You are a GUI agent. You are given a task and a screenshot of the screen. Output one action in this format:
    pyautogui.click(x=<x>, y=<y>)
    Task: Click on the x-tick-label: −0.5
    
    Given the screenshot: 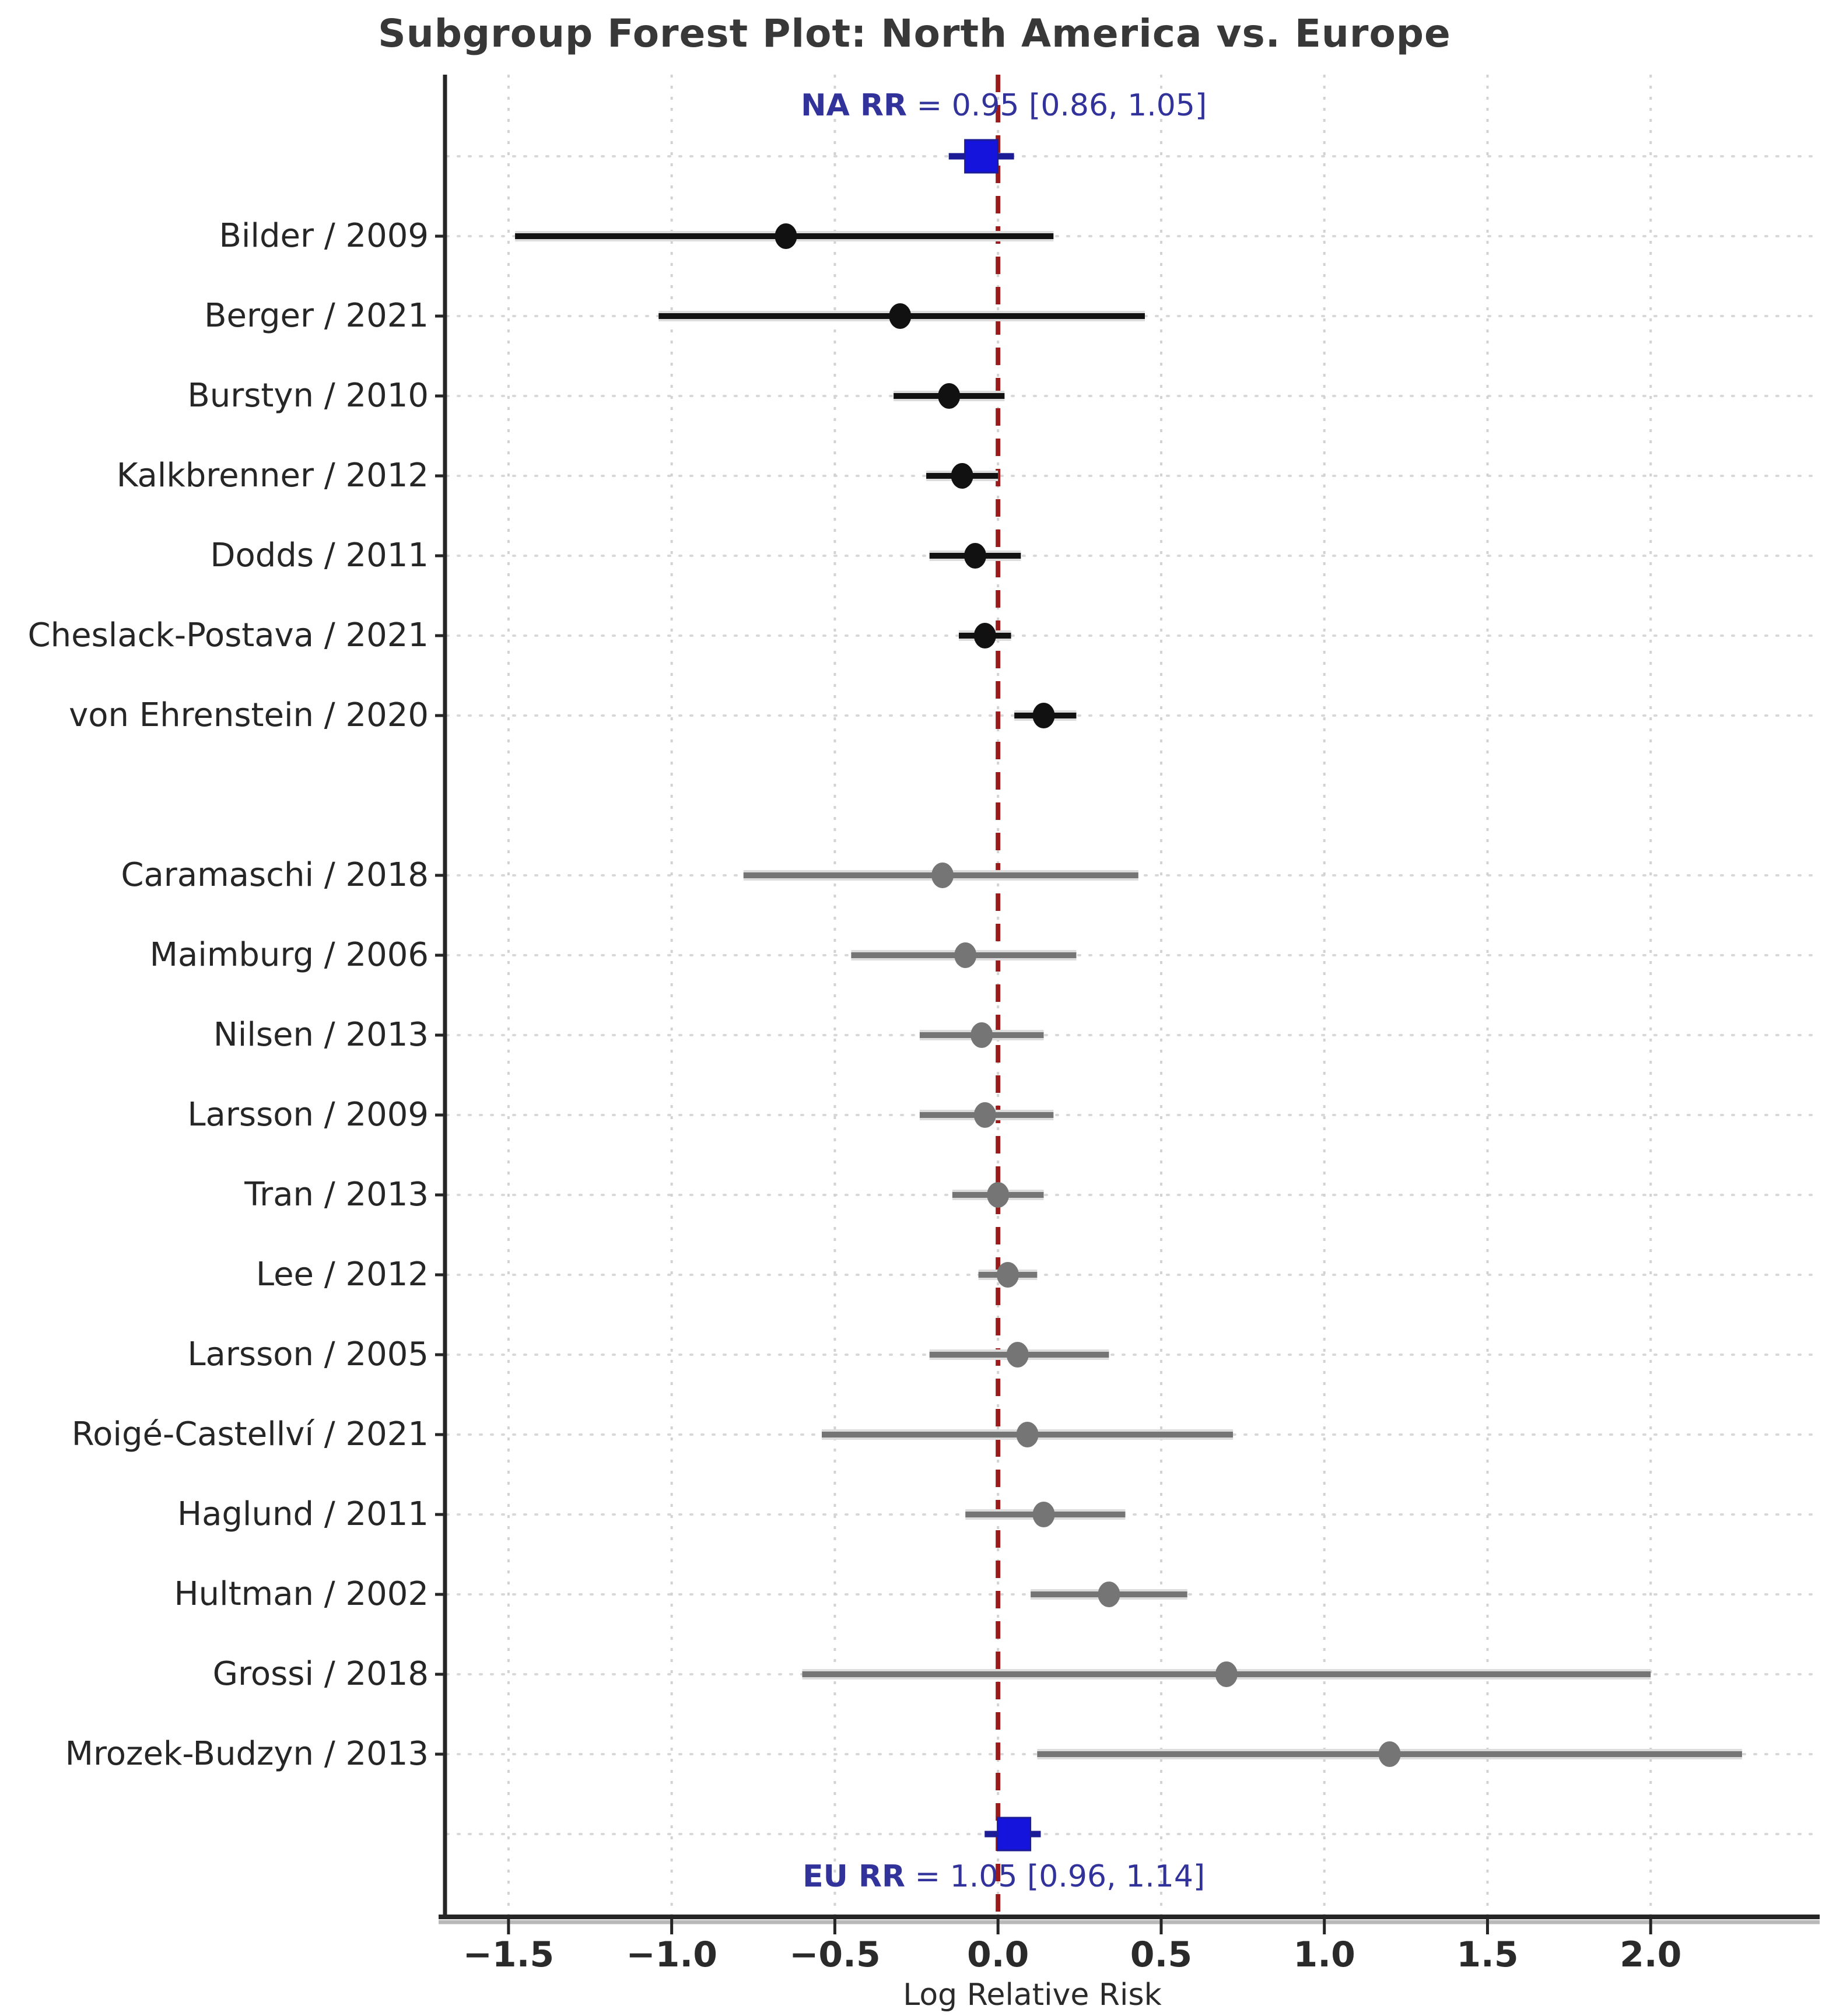 What is the action you would take?
    pyautogui.click(x=835, y=1954)
    